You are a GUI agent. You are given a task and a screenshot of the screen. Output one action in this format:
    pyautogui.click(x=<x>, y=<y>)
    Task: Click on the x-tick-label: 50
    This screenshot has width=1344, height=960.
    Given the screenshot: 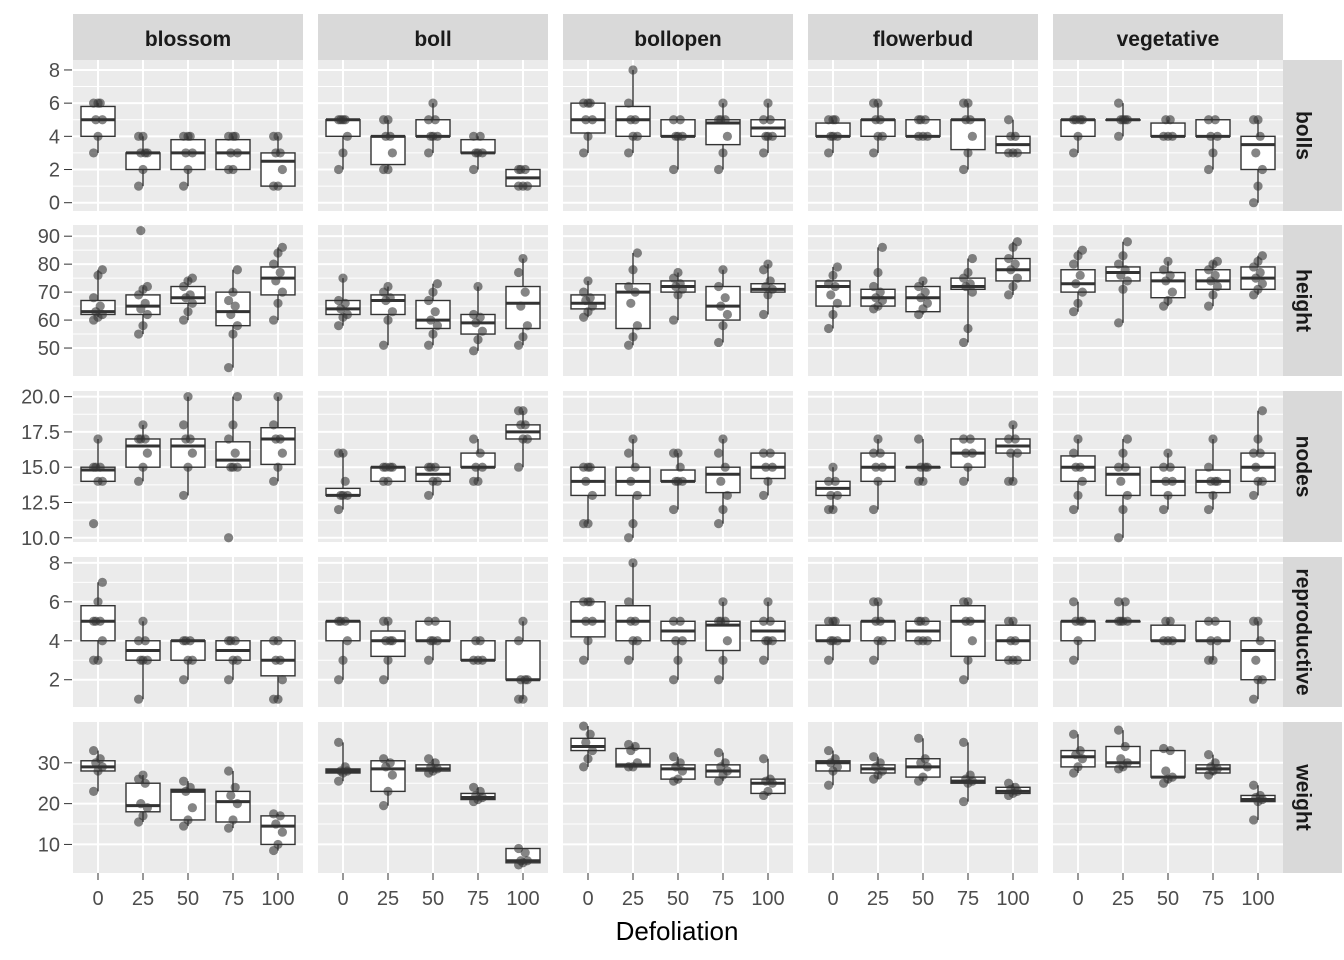 What is the action you would take?
    pyautogui.click(x=188, y=899)
    